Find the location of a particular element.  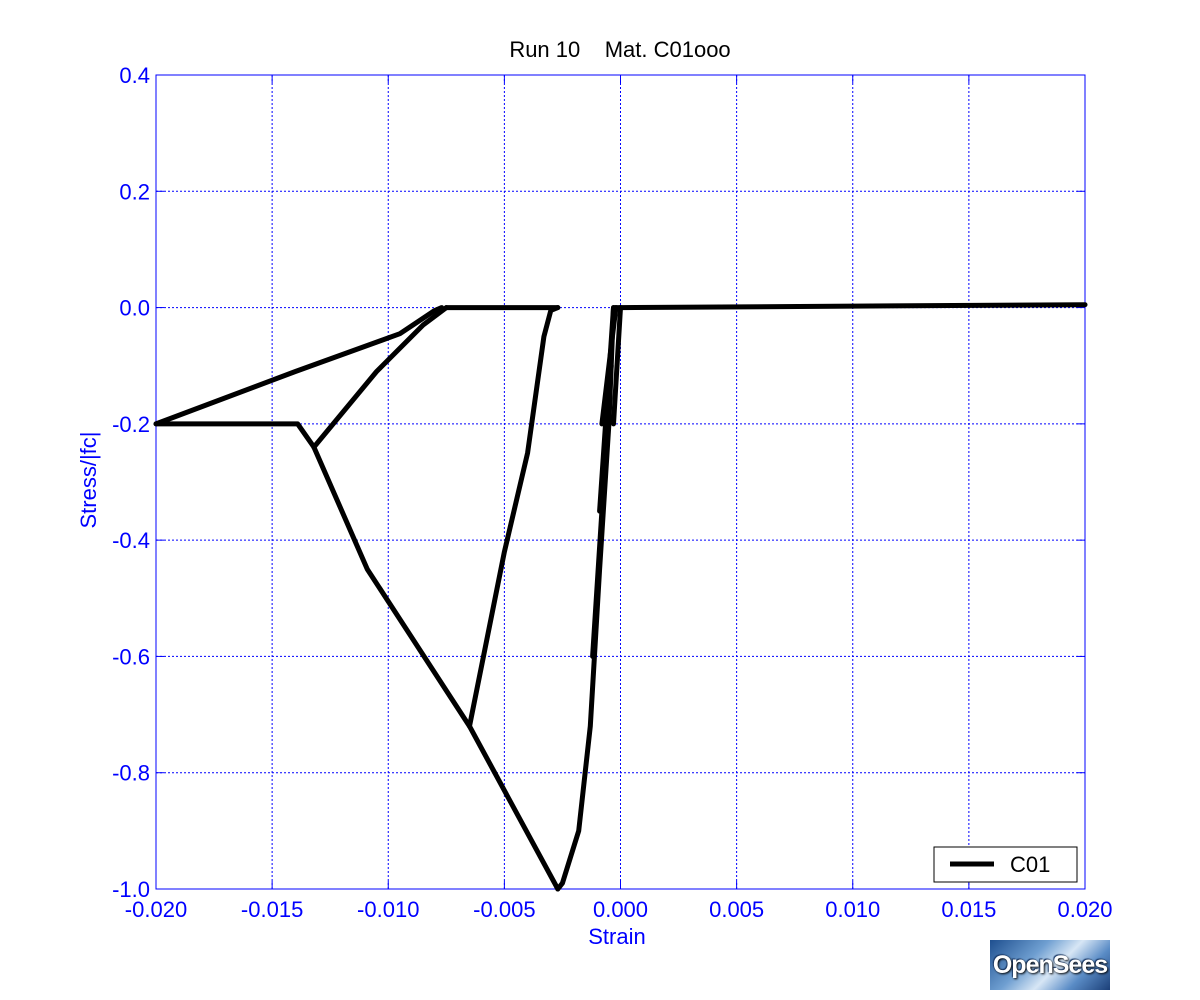

x-tick-label: 0.020 is located at coordinates (1084, 909).